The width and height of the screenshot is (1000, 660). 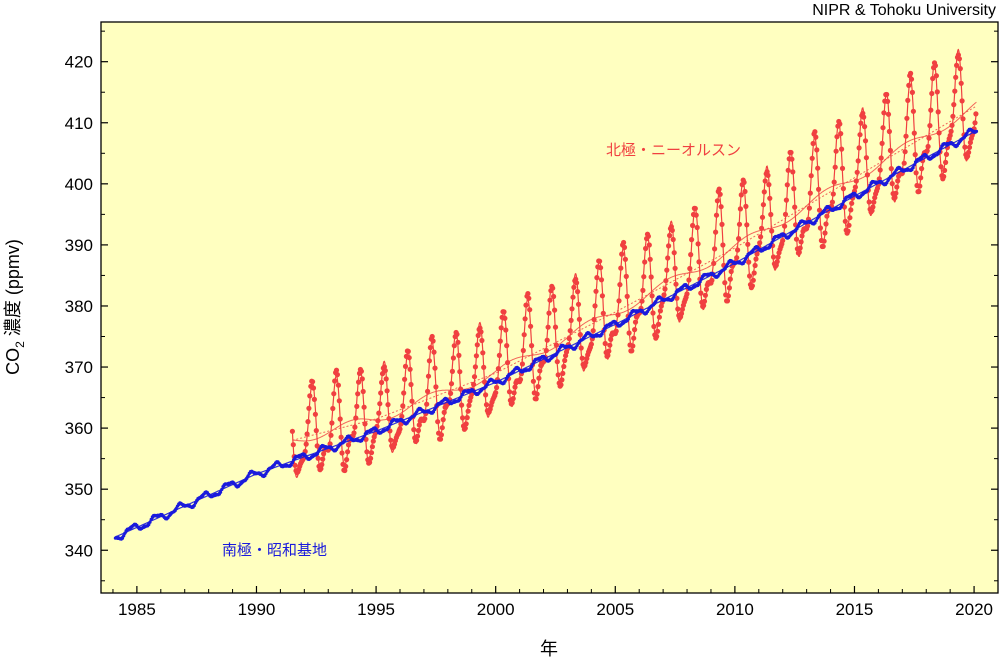 I want to click on y-tick-label: 410, so click(x=79, y=123).